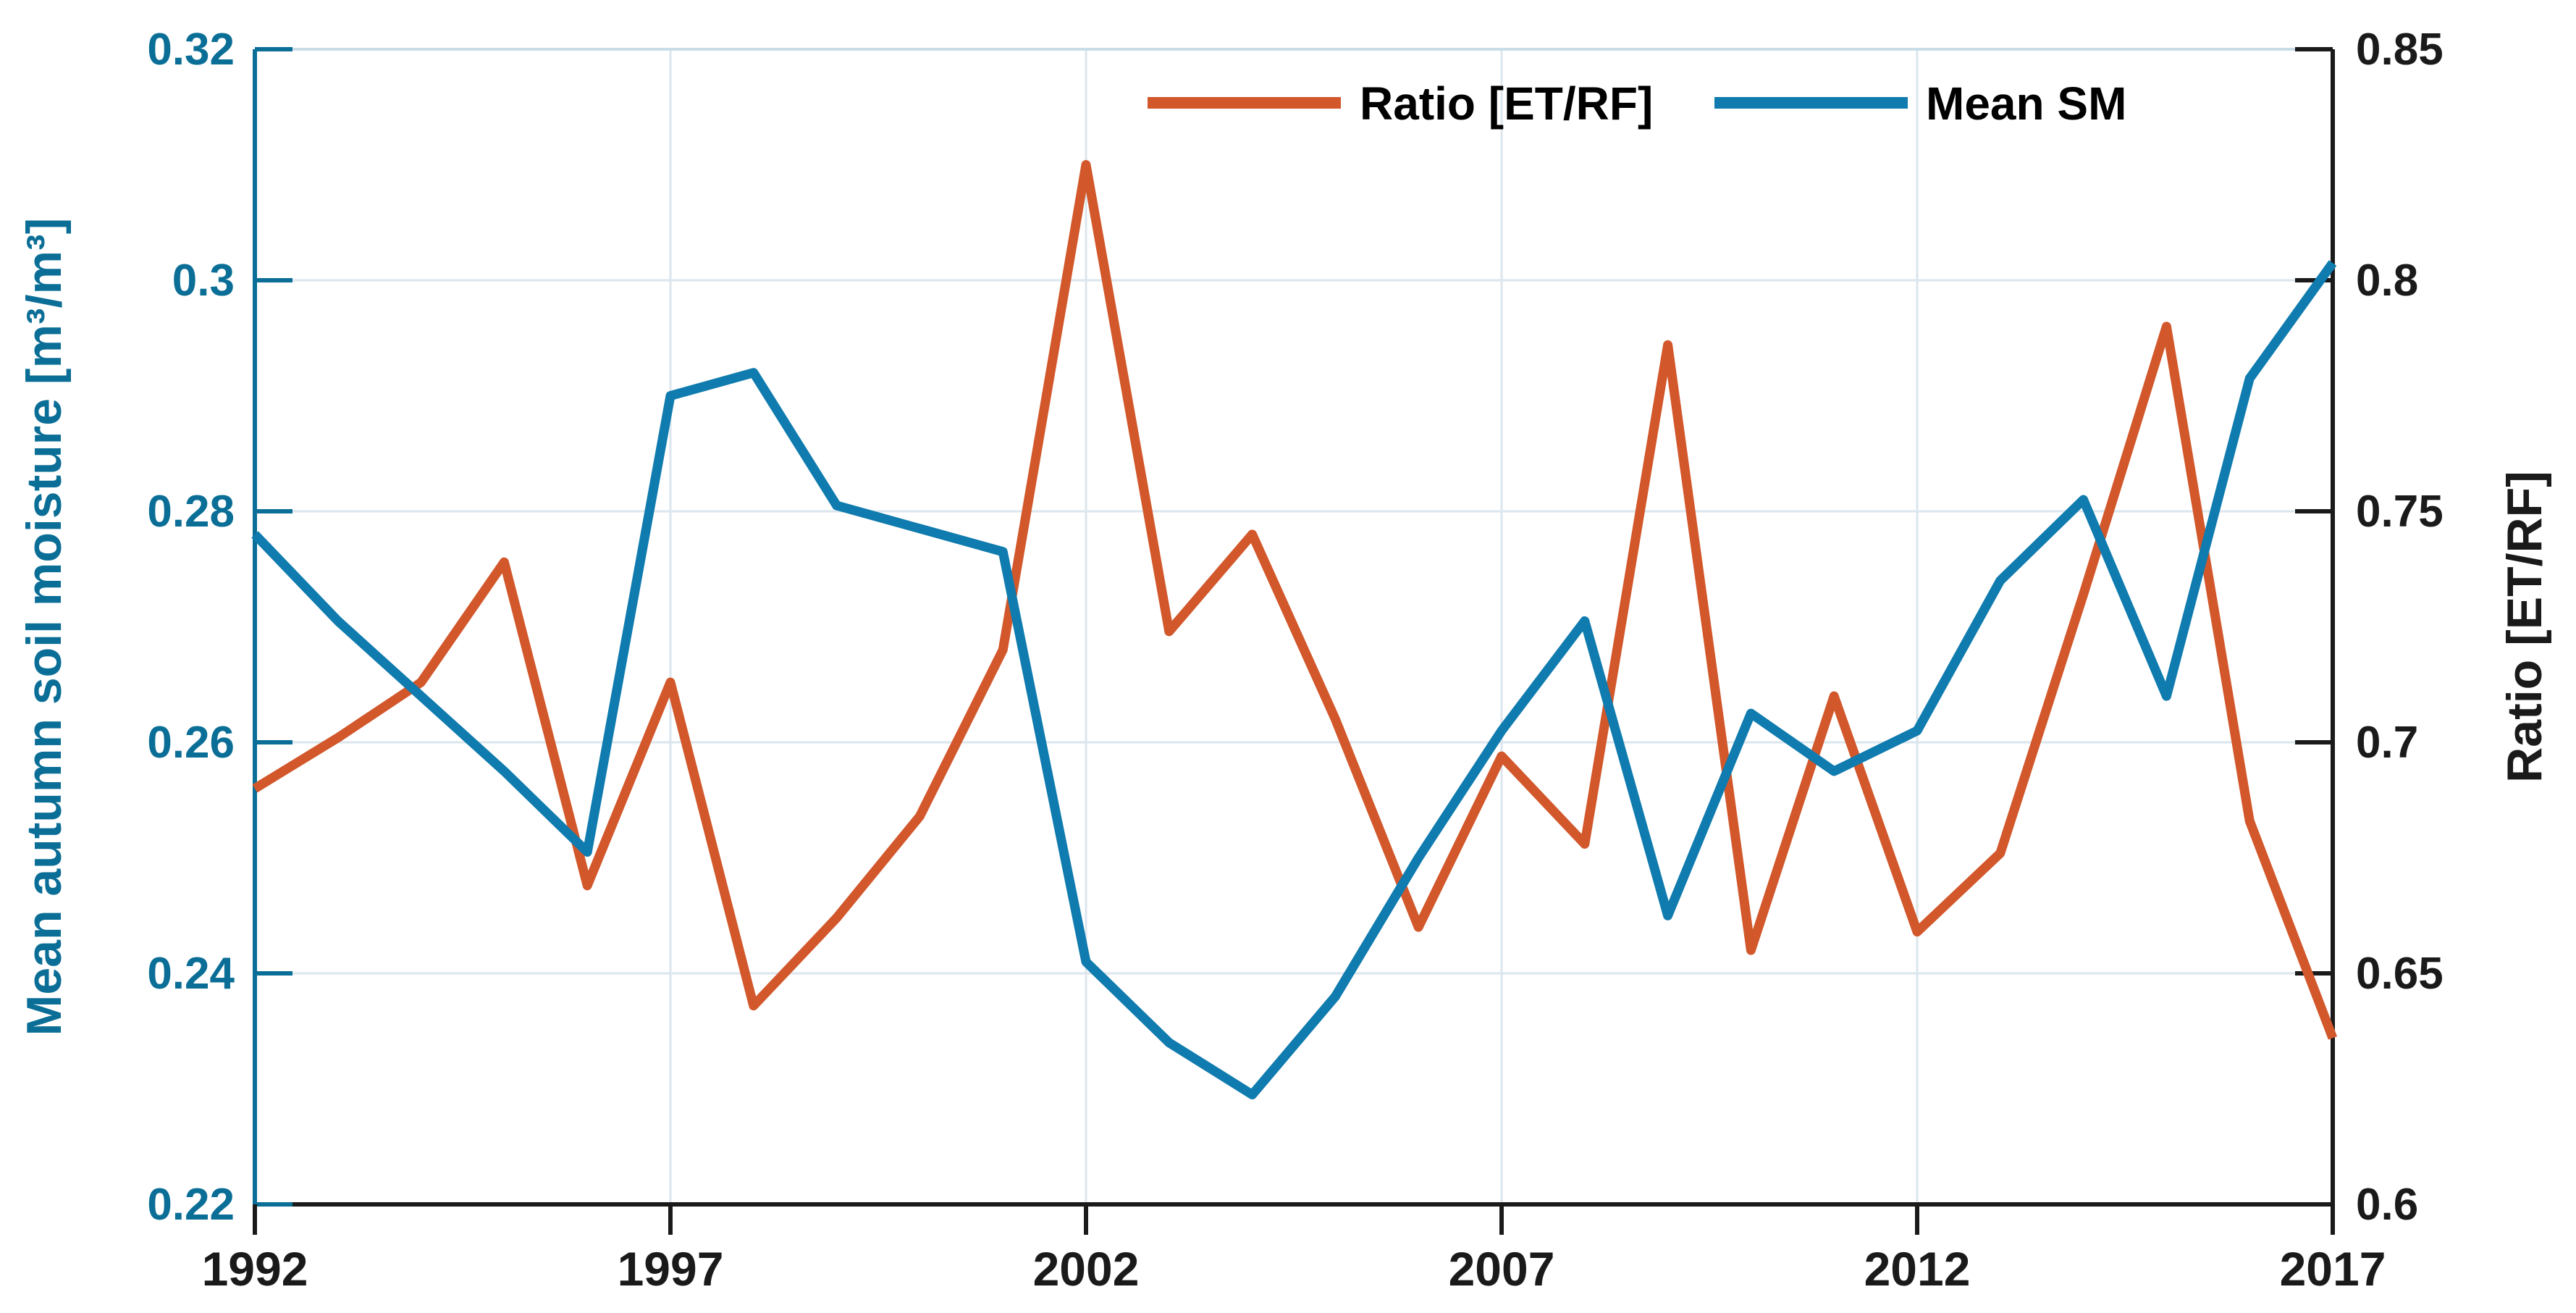  Describe the element at coordinates (191, 743) in the screenshot. I see `left-axis-tick-label: 0.26` at that location.